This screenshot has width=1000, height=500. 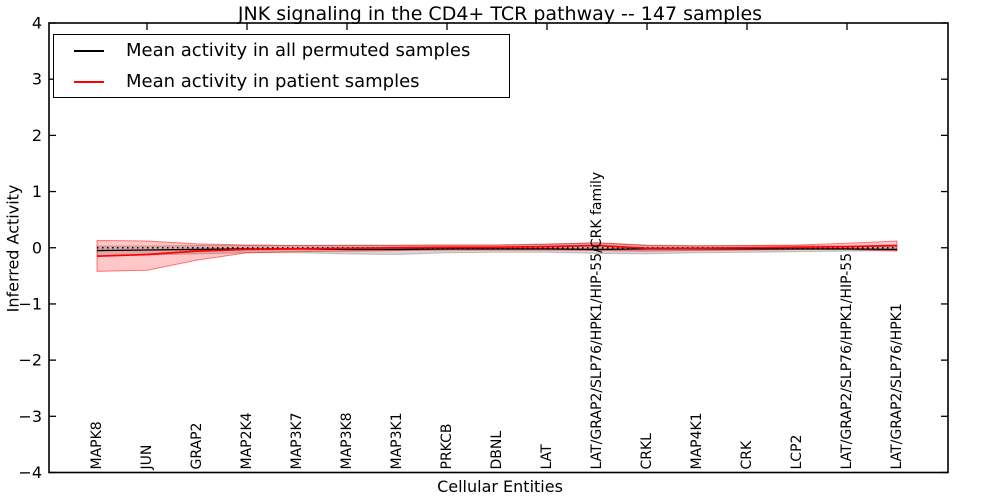 I want to click on y-axis-label: Inferred Activity, so click(x=13, y=248).